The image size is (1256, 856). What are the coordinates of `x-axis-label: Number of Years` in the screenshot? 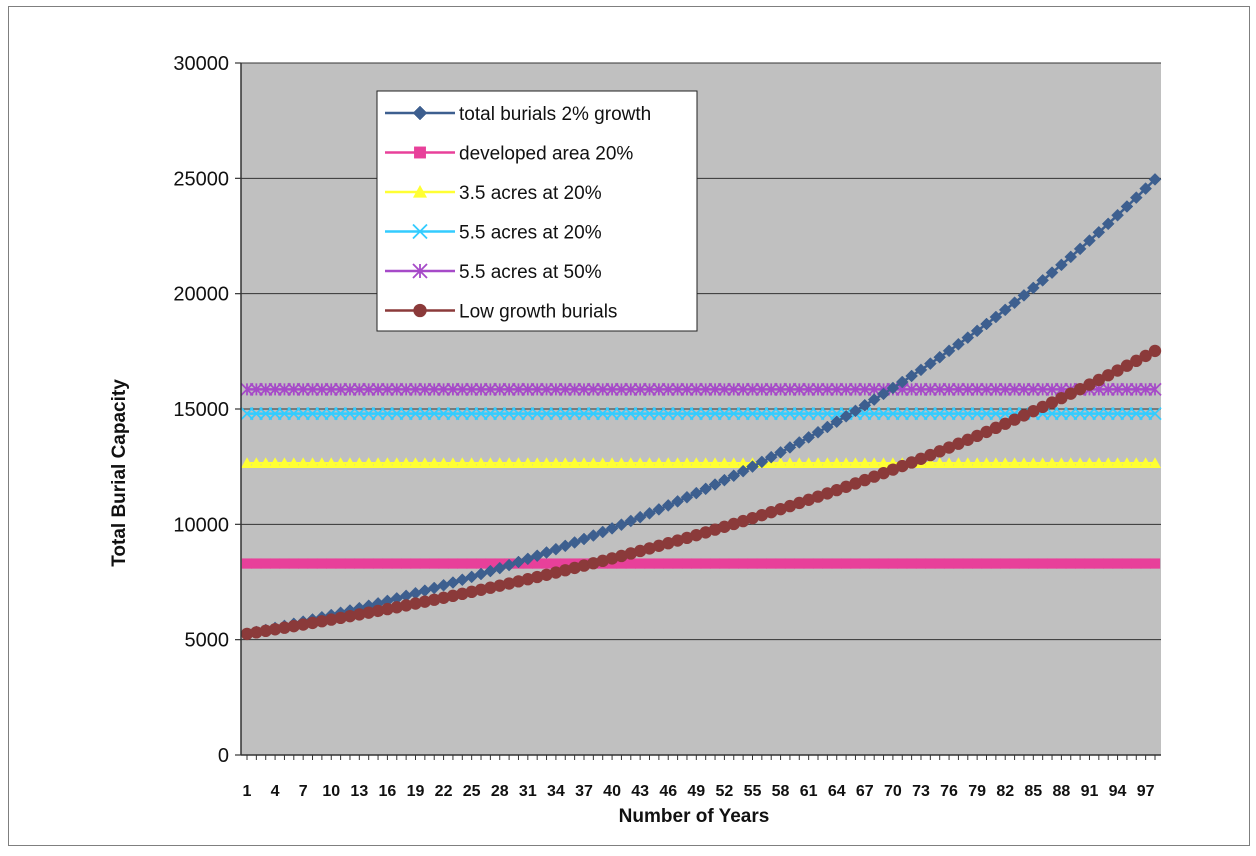 It's located at (694, 816).